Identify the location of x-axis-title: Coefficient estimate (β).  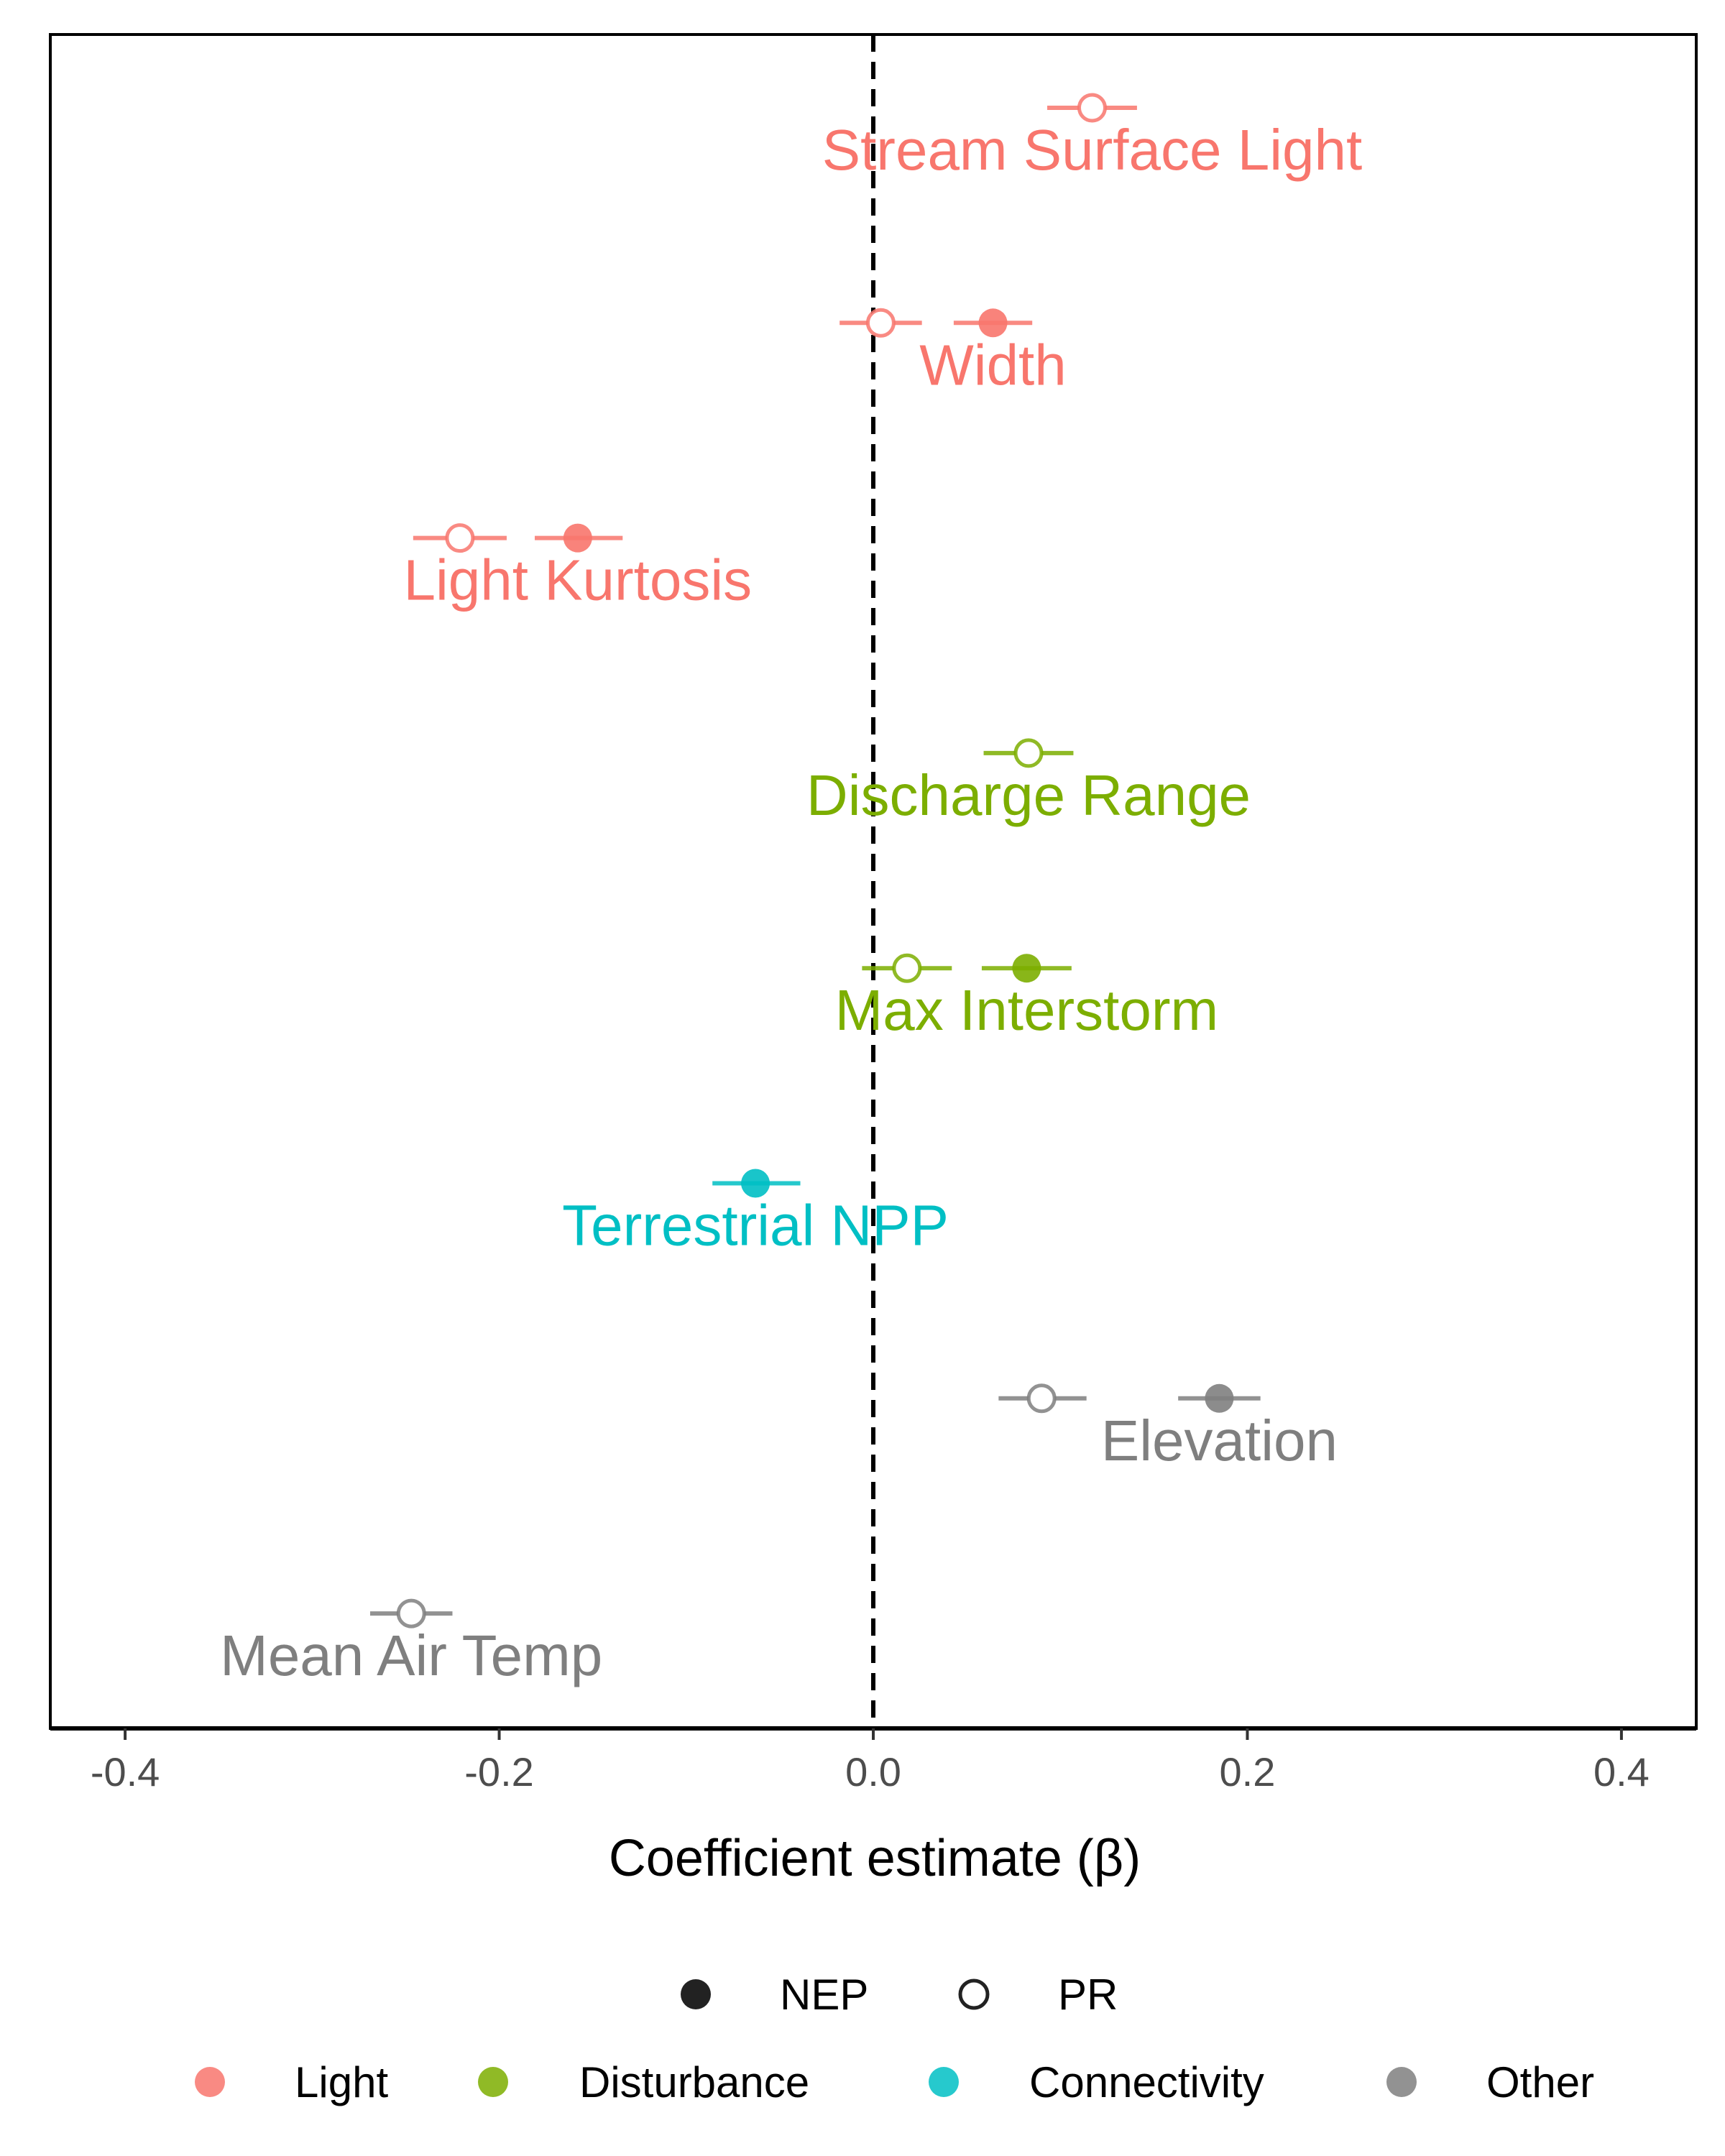
(875, 1858).